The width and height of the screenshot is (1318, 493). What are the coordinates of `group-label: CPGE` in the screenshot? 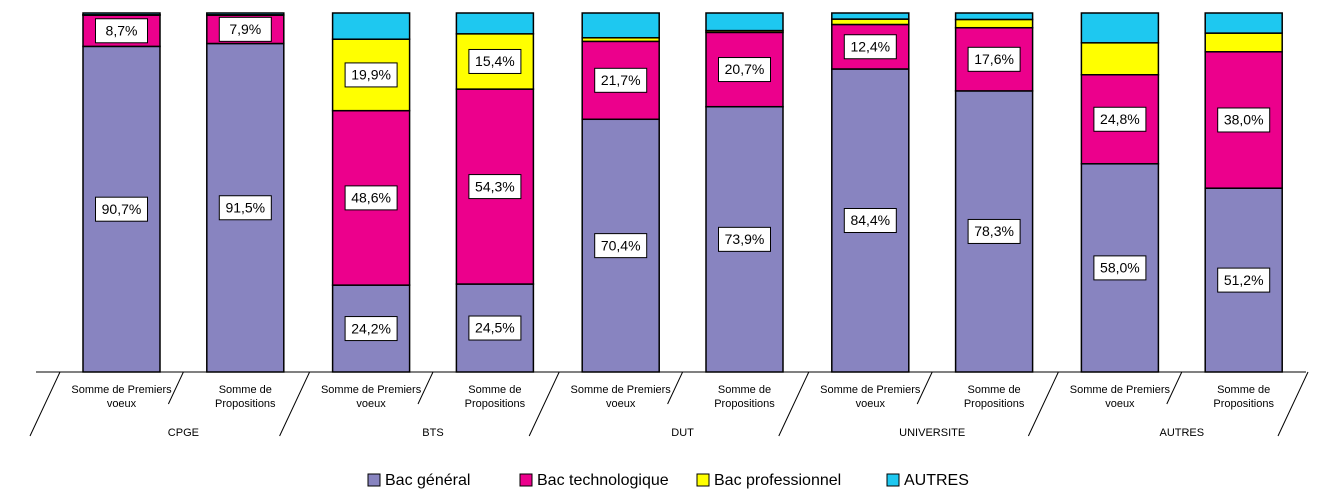 It's located at (183, 433).